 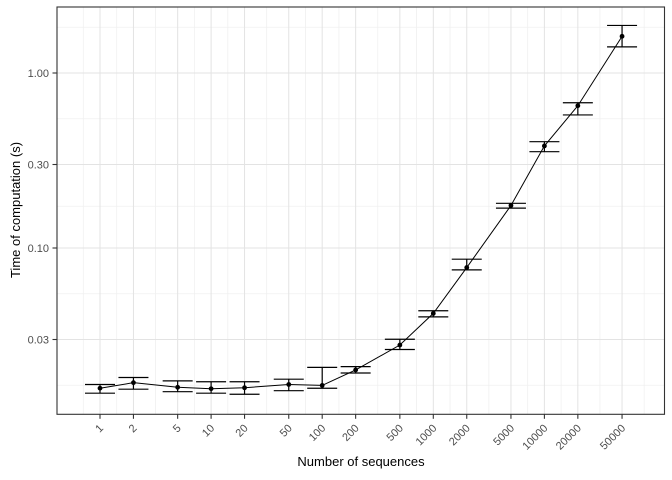 I want to click on x-tick-label: 2, so click(x=133, y=428).